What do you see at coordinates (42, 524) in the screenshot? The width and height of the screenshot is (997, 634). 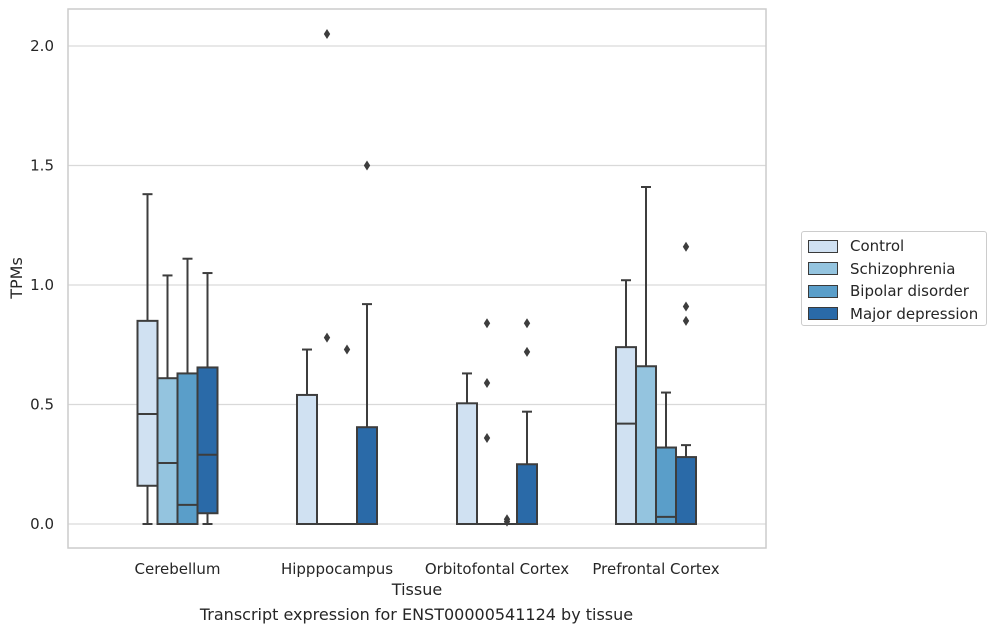 I see `y-tick-label: 0.0` at bounding box center [42, 524].